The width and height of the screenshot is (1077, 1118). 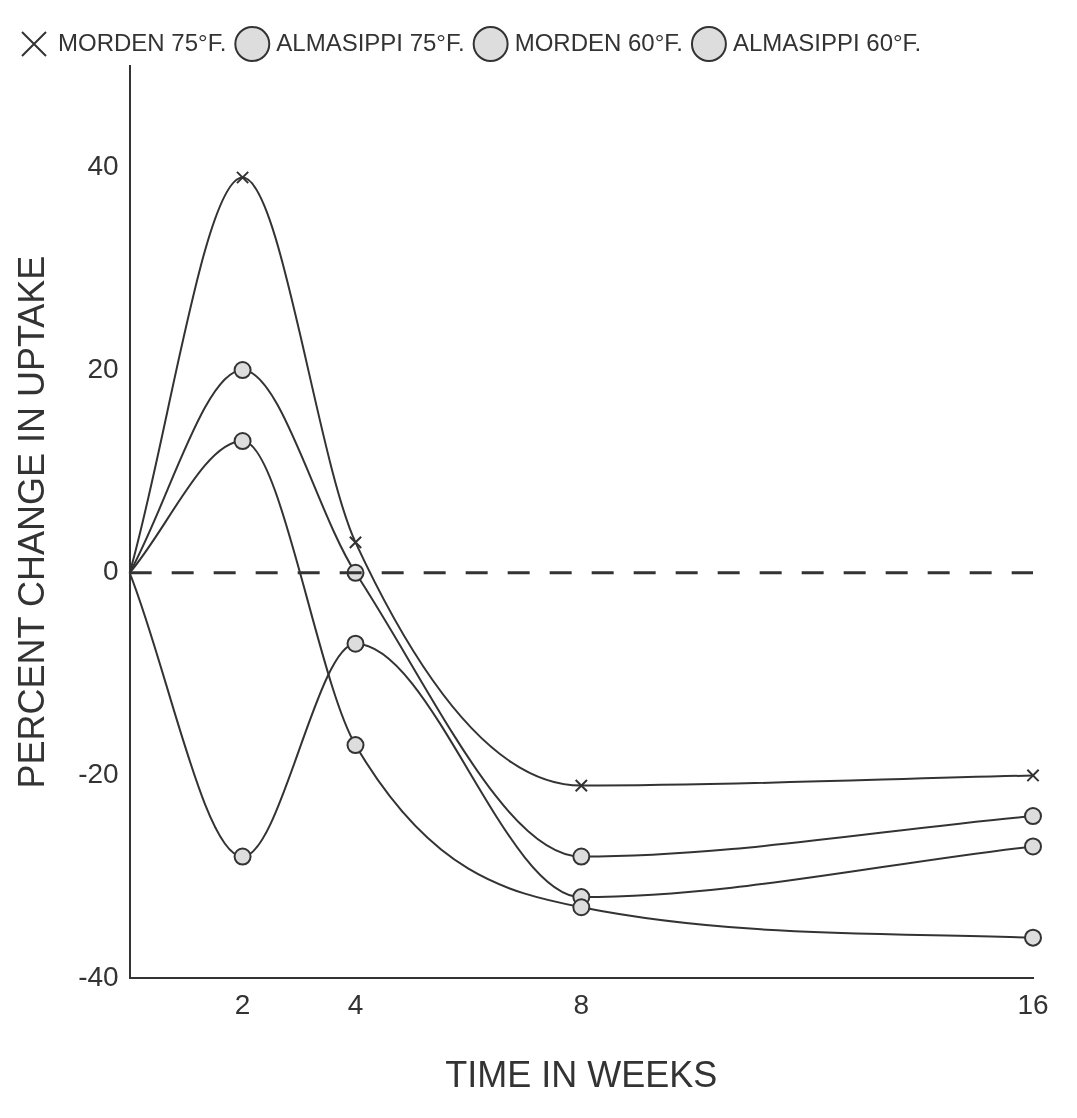 What do you see at coordinates (581, 1004) in the screenshot?
I see `x-tick-label: 8` at bounding box center [581, 1004].